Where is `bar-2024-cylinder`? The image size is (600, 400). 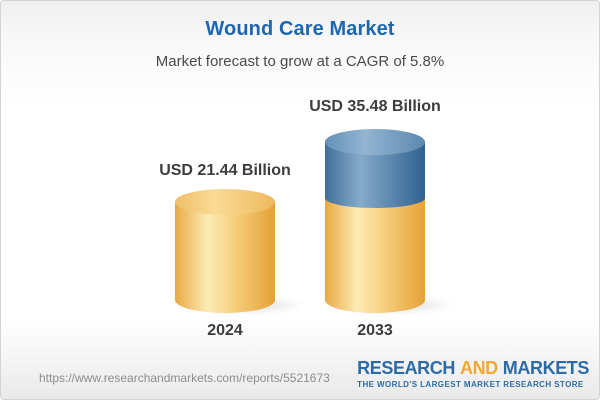
bar-2024-cylinder is located at coordinates (240, 251).